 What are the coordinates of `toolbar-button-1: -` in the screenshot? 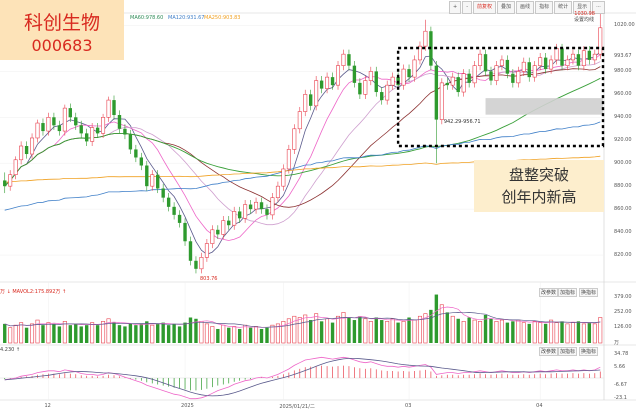 It's located at (467, 7).